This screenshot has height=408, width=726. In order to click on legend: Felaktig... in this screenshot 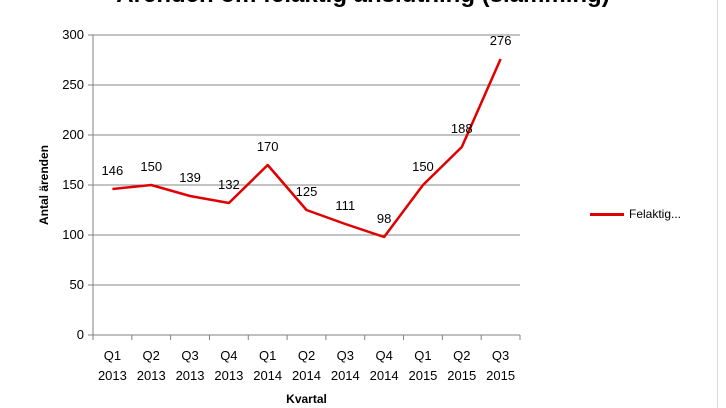, I will do `click(635, 214)`.